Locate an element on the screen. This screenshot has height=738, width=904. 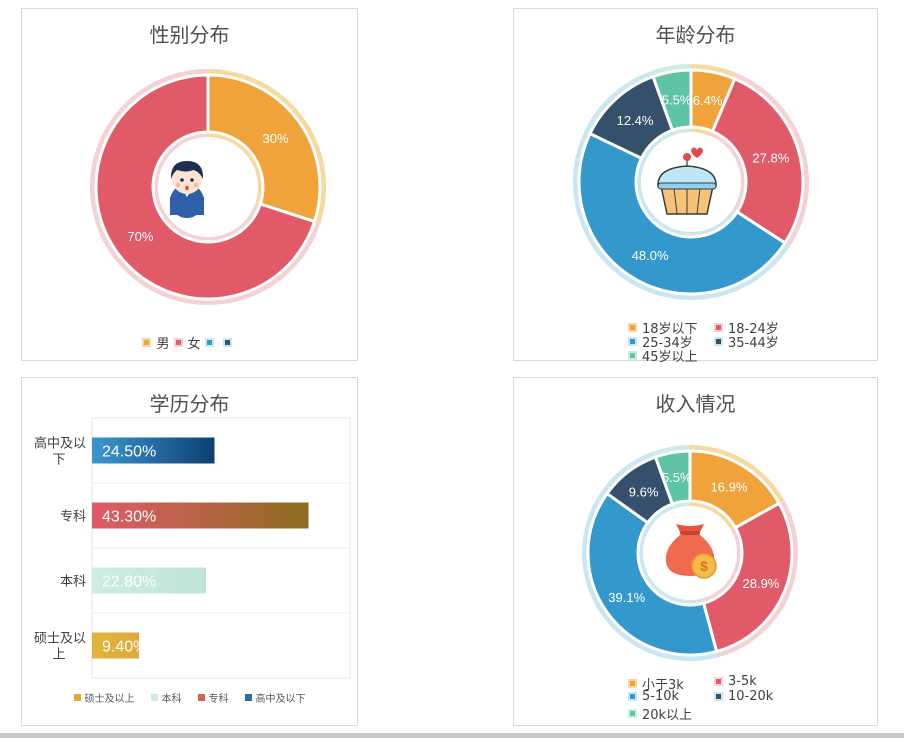
bar-data-label: 24.50% is located at coordinates (129, 452).